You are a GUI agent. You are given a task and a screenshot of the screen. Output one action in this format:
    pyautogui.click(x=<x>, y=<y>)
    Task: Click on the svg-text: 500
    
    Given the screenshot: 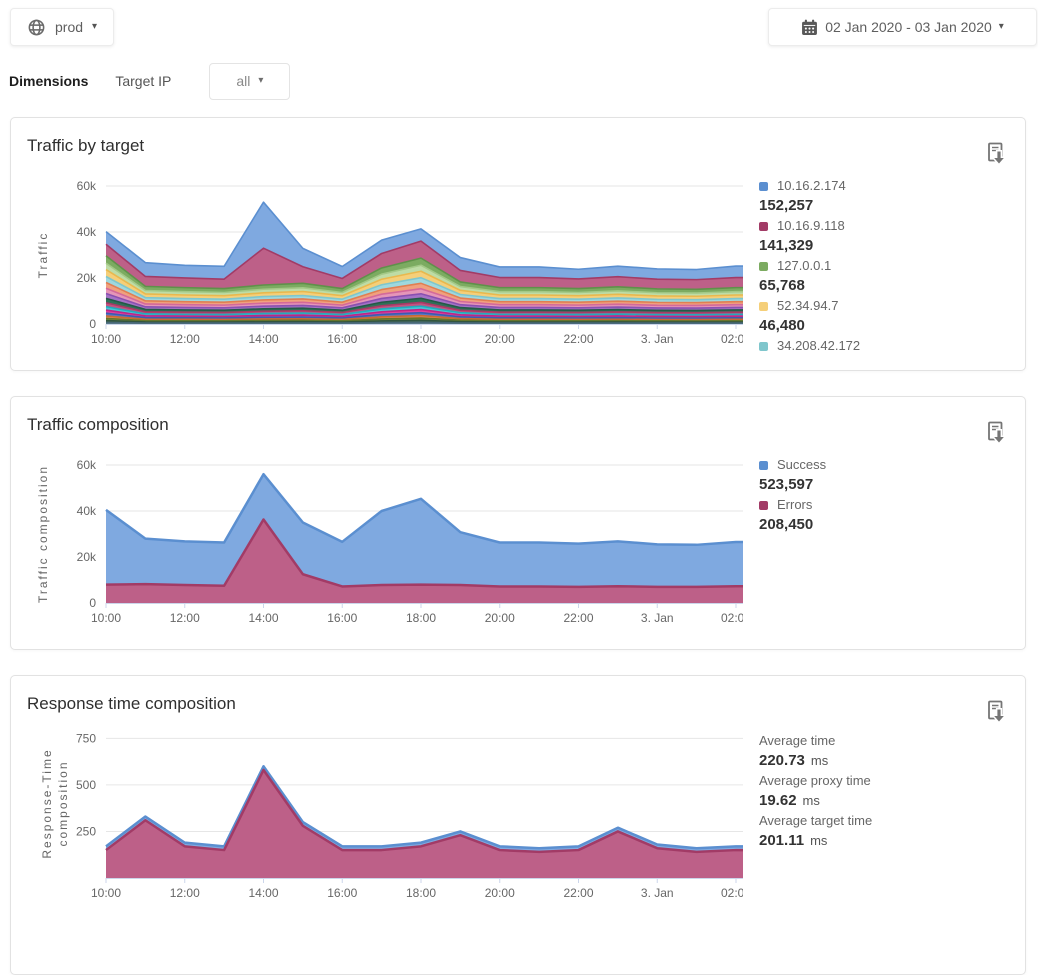 What is the action you would take?
    pyautogui.click(x=86, y=785)
    